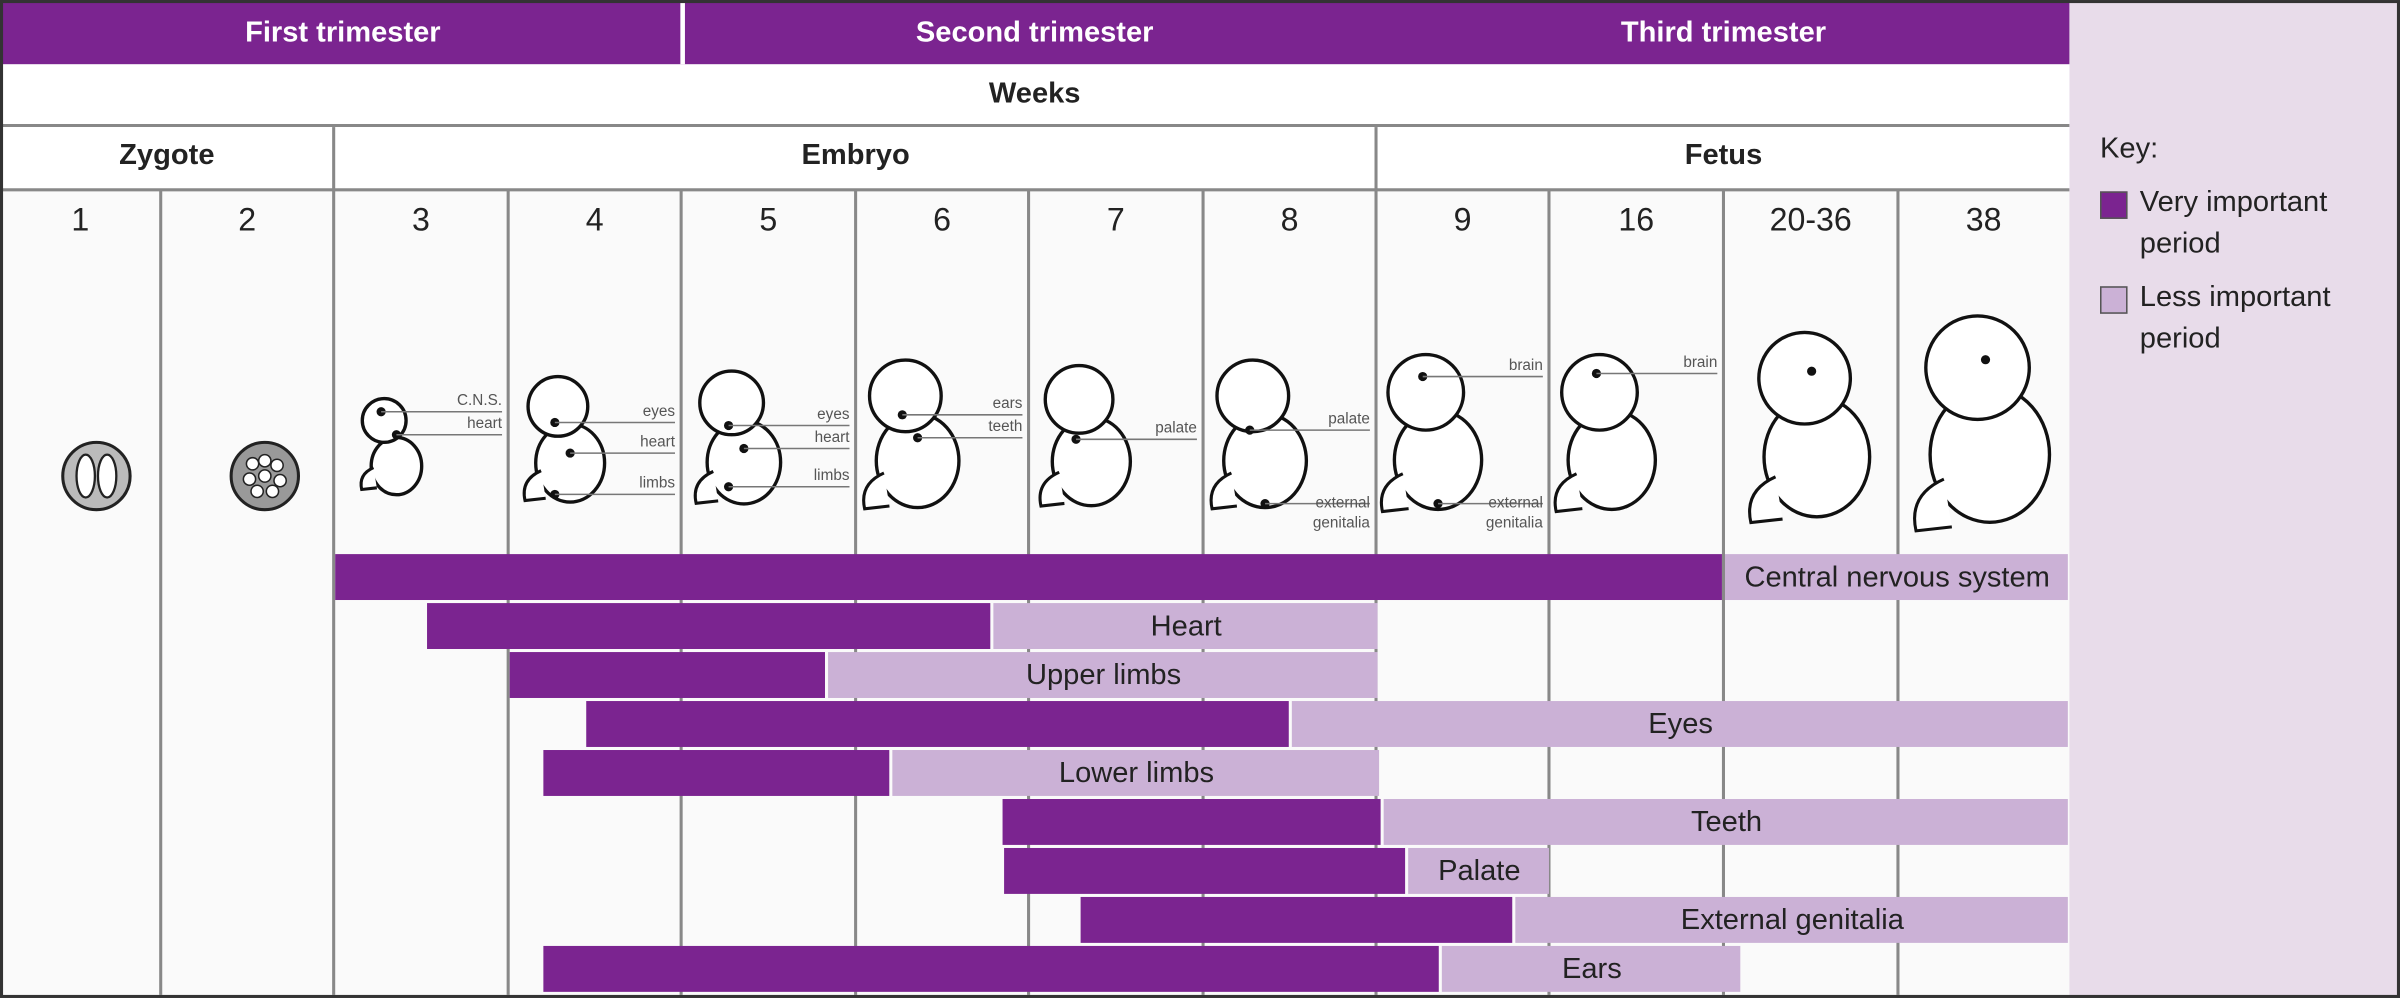 Image resolution: width=2400 pixels, height=998 pixels. I want to click on annotation-dot, so click(381, 412).